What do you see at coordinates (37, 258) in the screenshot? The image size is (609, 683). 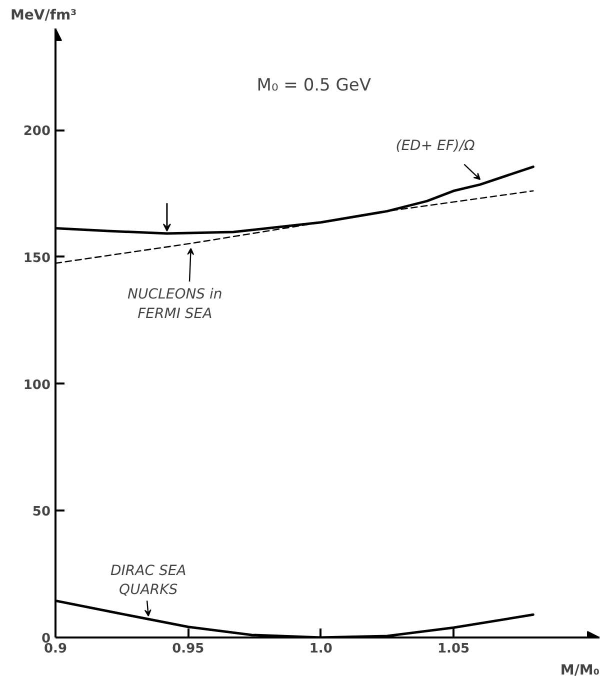 I see `y-tick-label: 150` at bounding box center [37, 258].